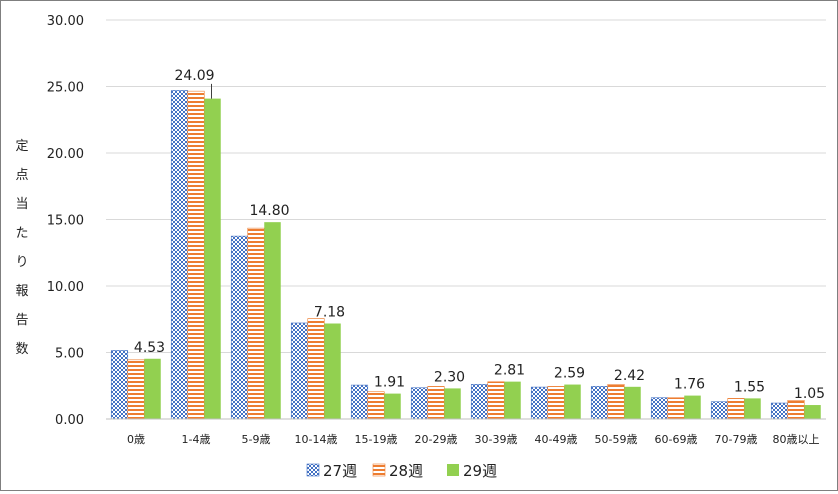  I want to click on data-label: 14.80, so click(269, 211).